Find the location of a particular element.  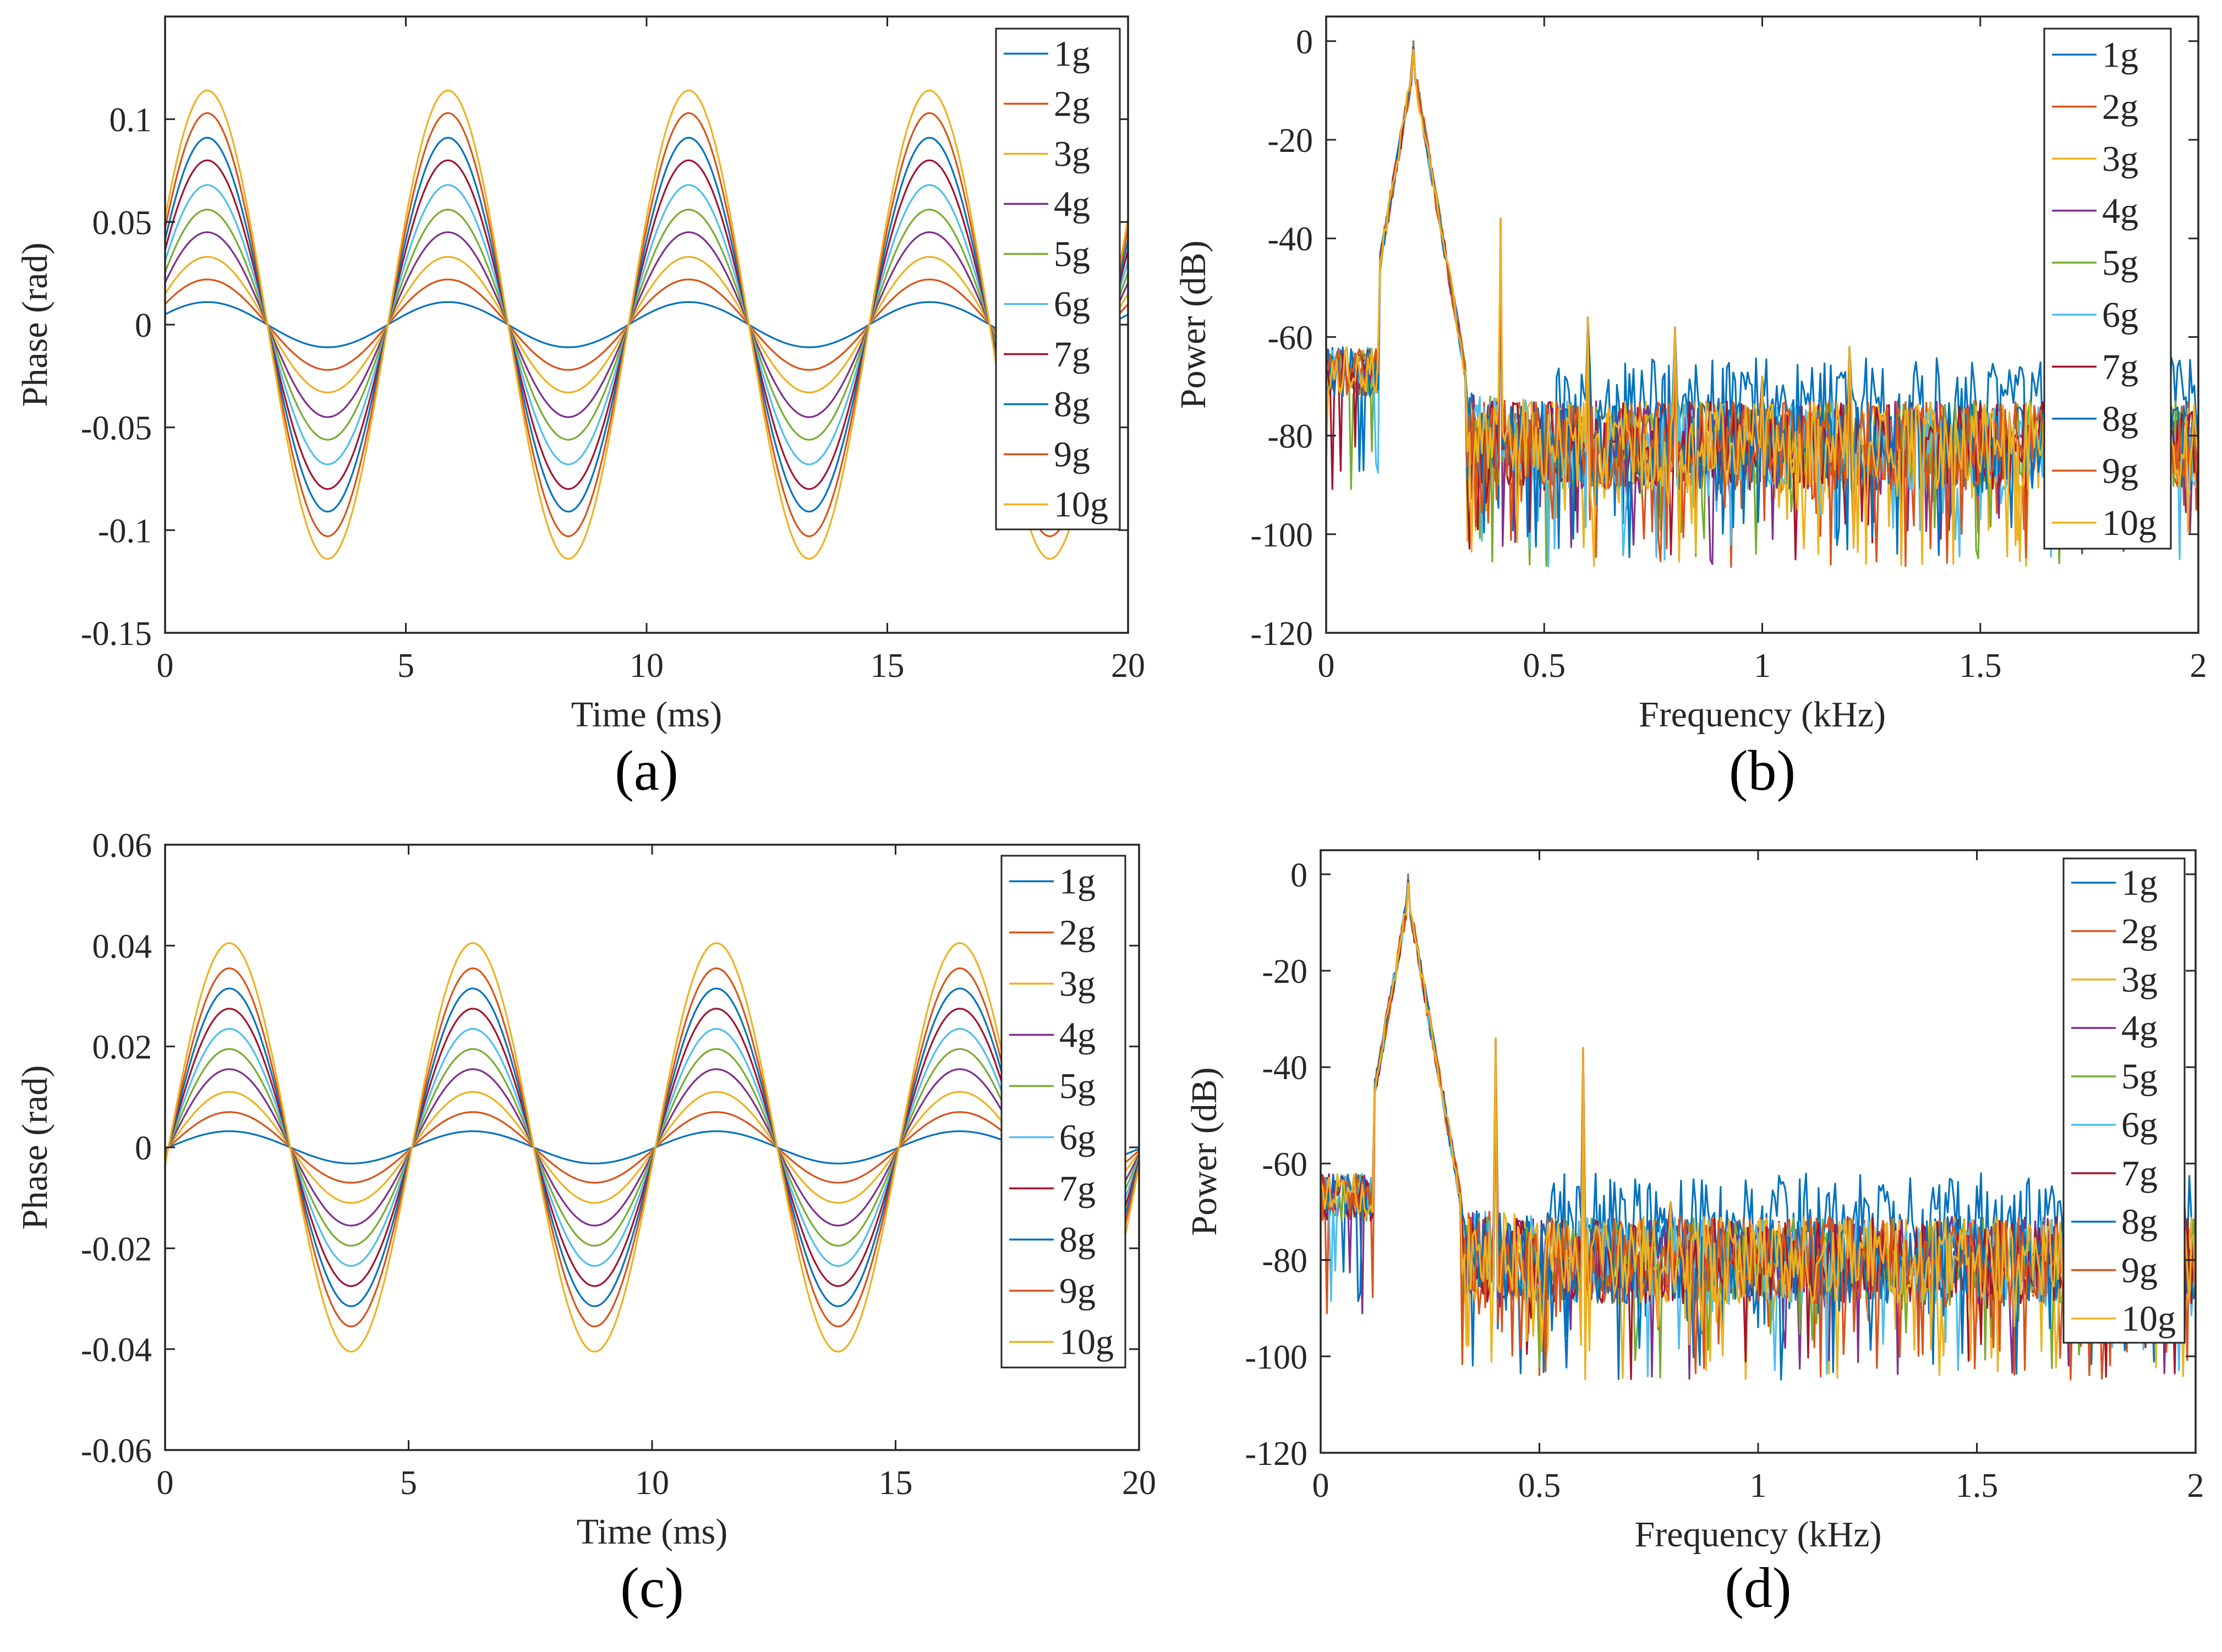

y-tick-label: 0.06 is located at coordinates (122, 846).